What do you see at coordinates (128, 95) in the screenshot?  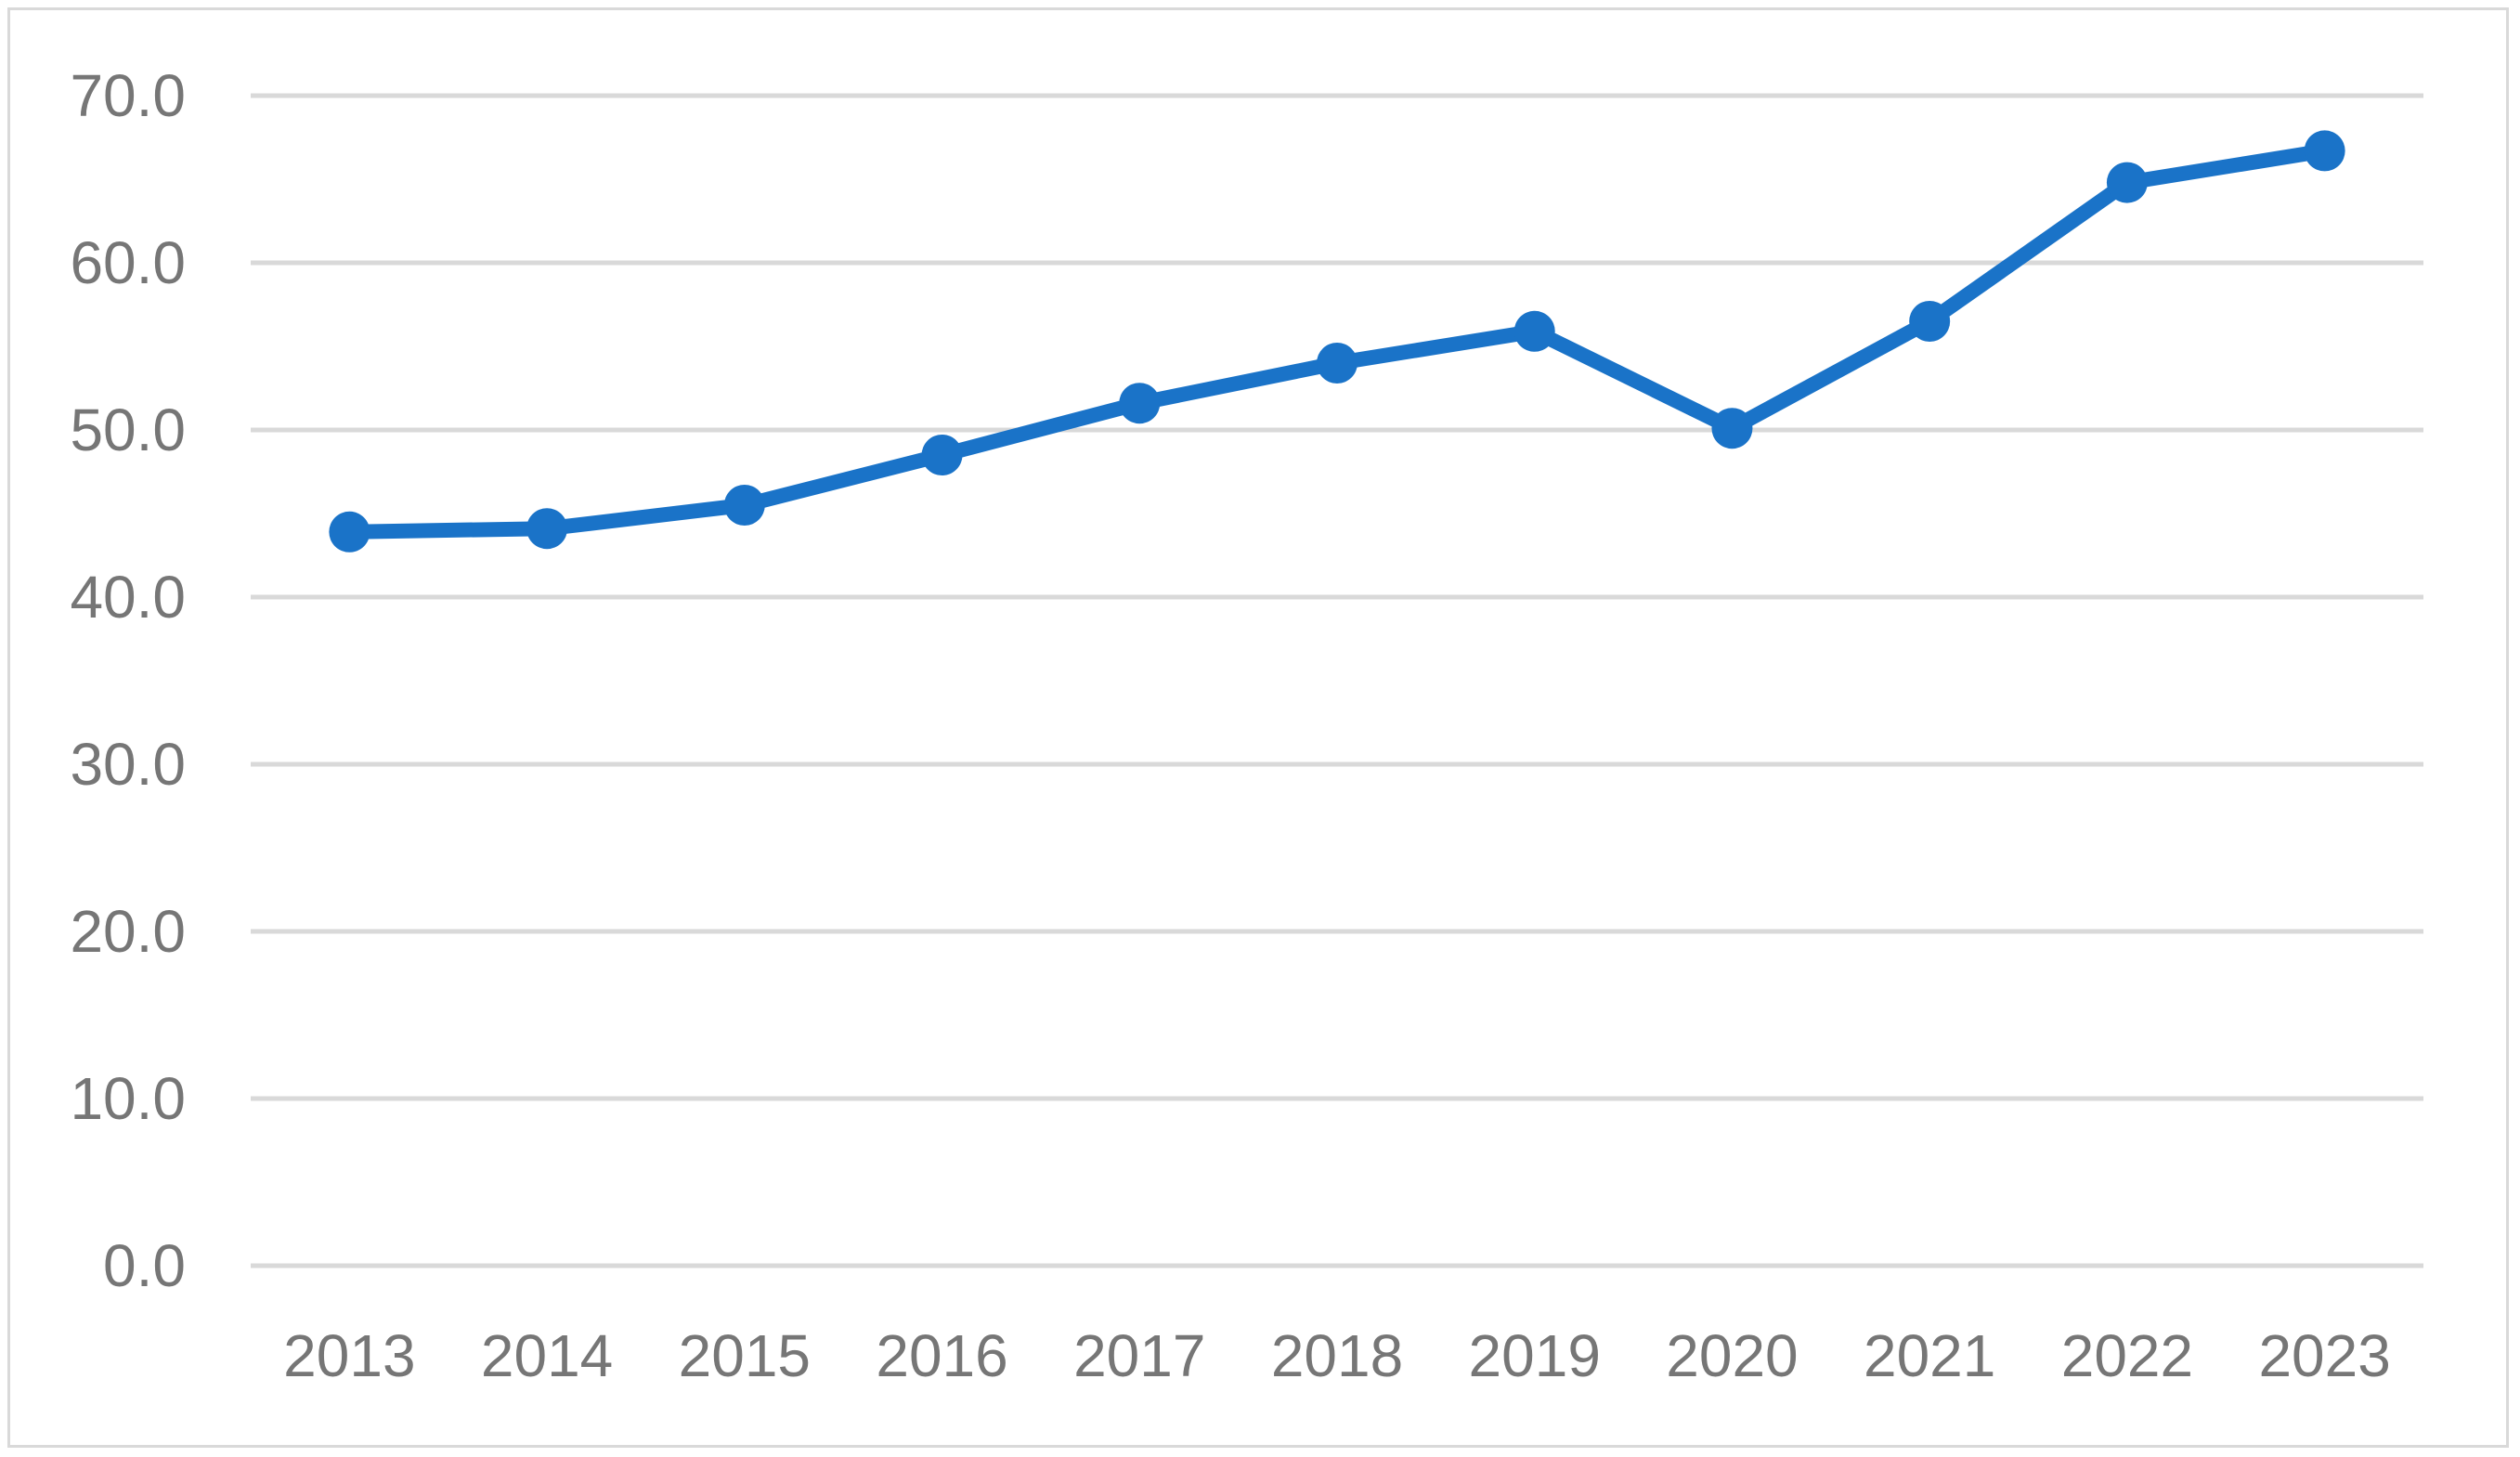 I see `y-tick-label: 70.0` at bounding box center [128, 95].